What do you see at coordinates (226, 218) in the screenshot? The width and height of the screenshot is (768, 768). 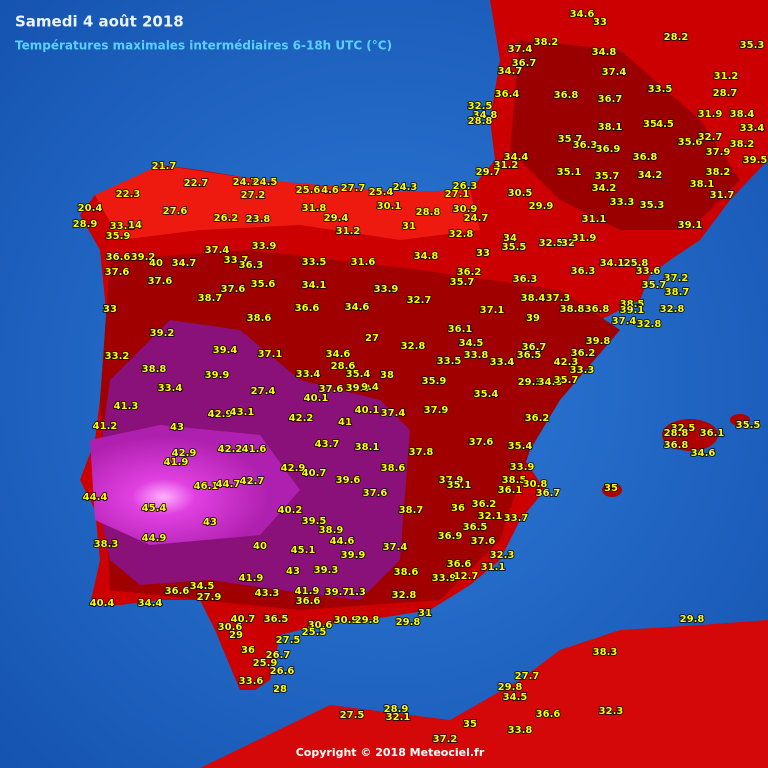 I see `temperature-label: 26.2` at bounding box center [226, 218].